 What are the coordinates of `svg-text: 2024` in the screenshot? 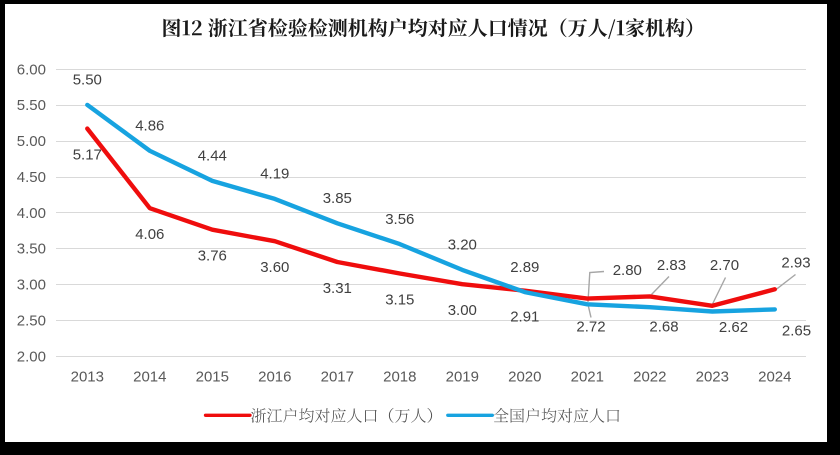 It's located at (774, 377).